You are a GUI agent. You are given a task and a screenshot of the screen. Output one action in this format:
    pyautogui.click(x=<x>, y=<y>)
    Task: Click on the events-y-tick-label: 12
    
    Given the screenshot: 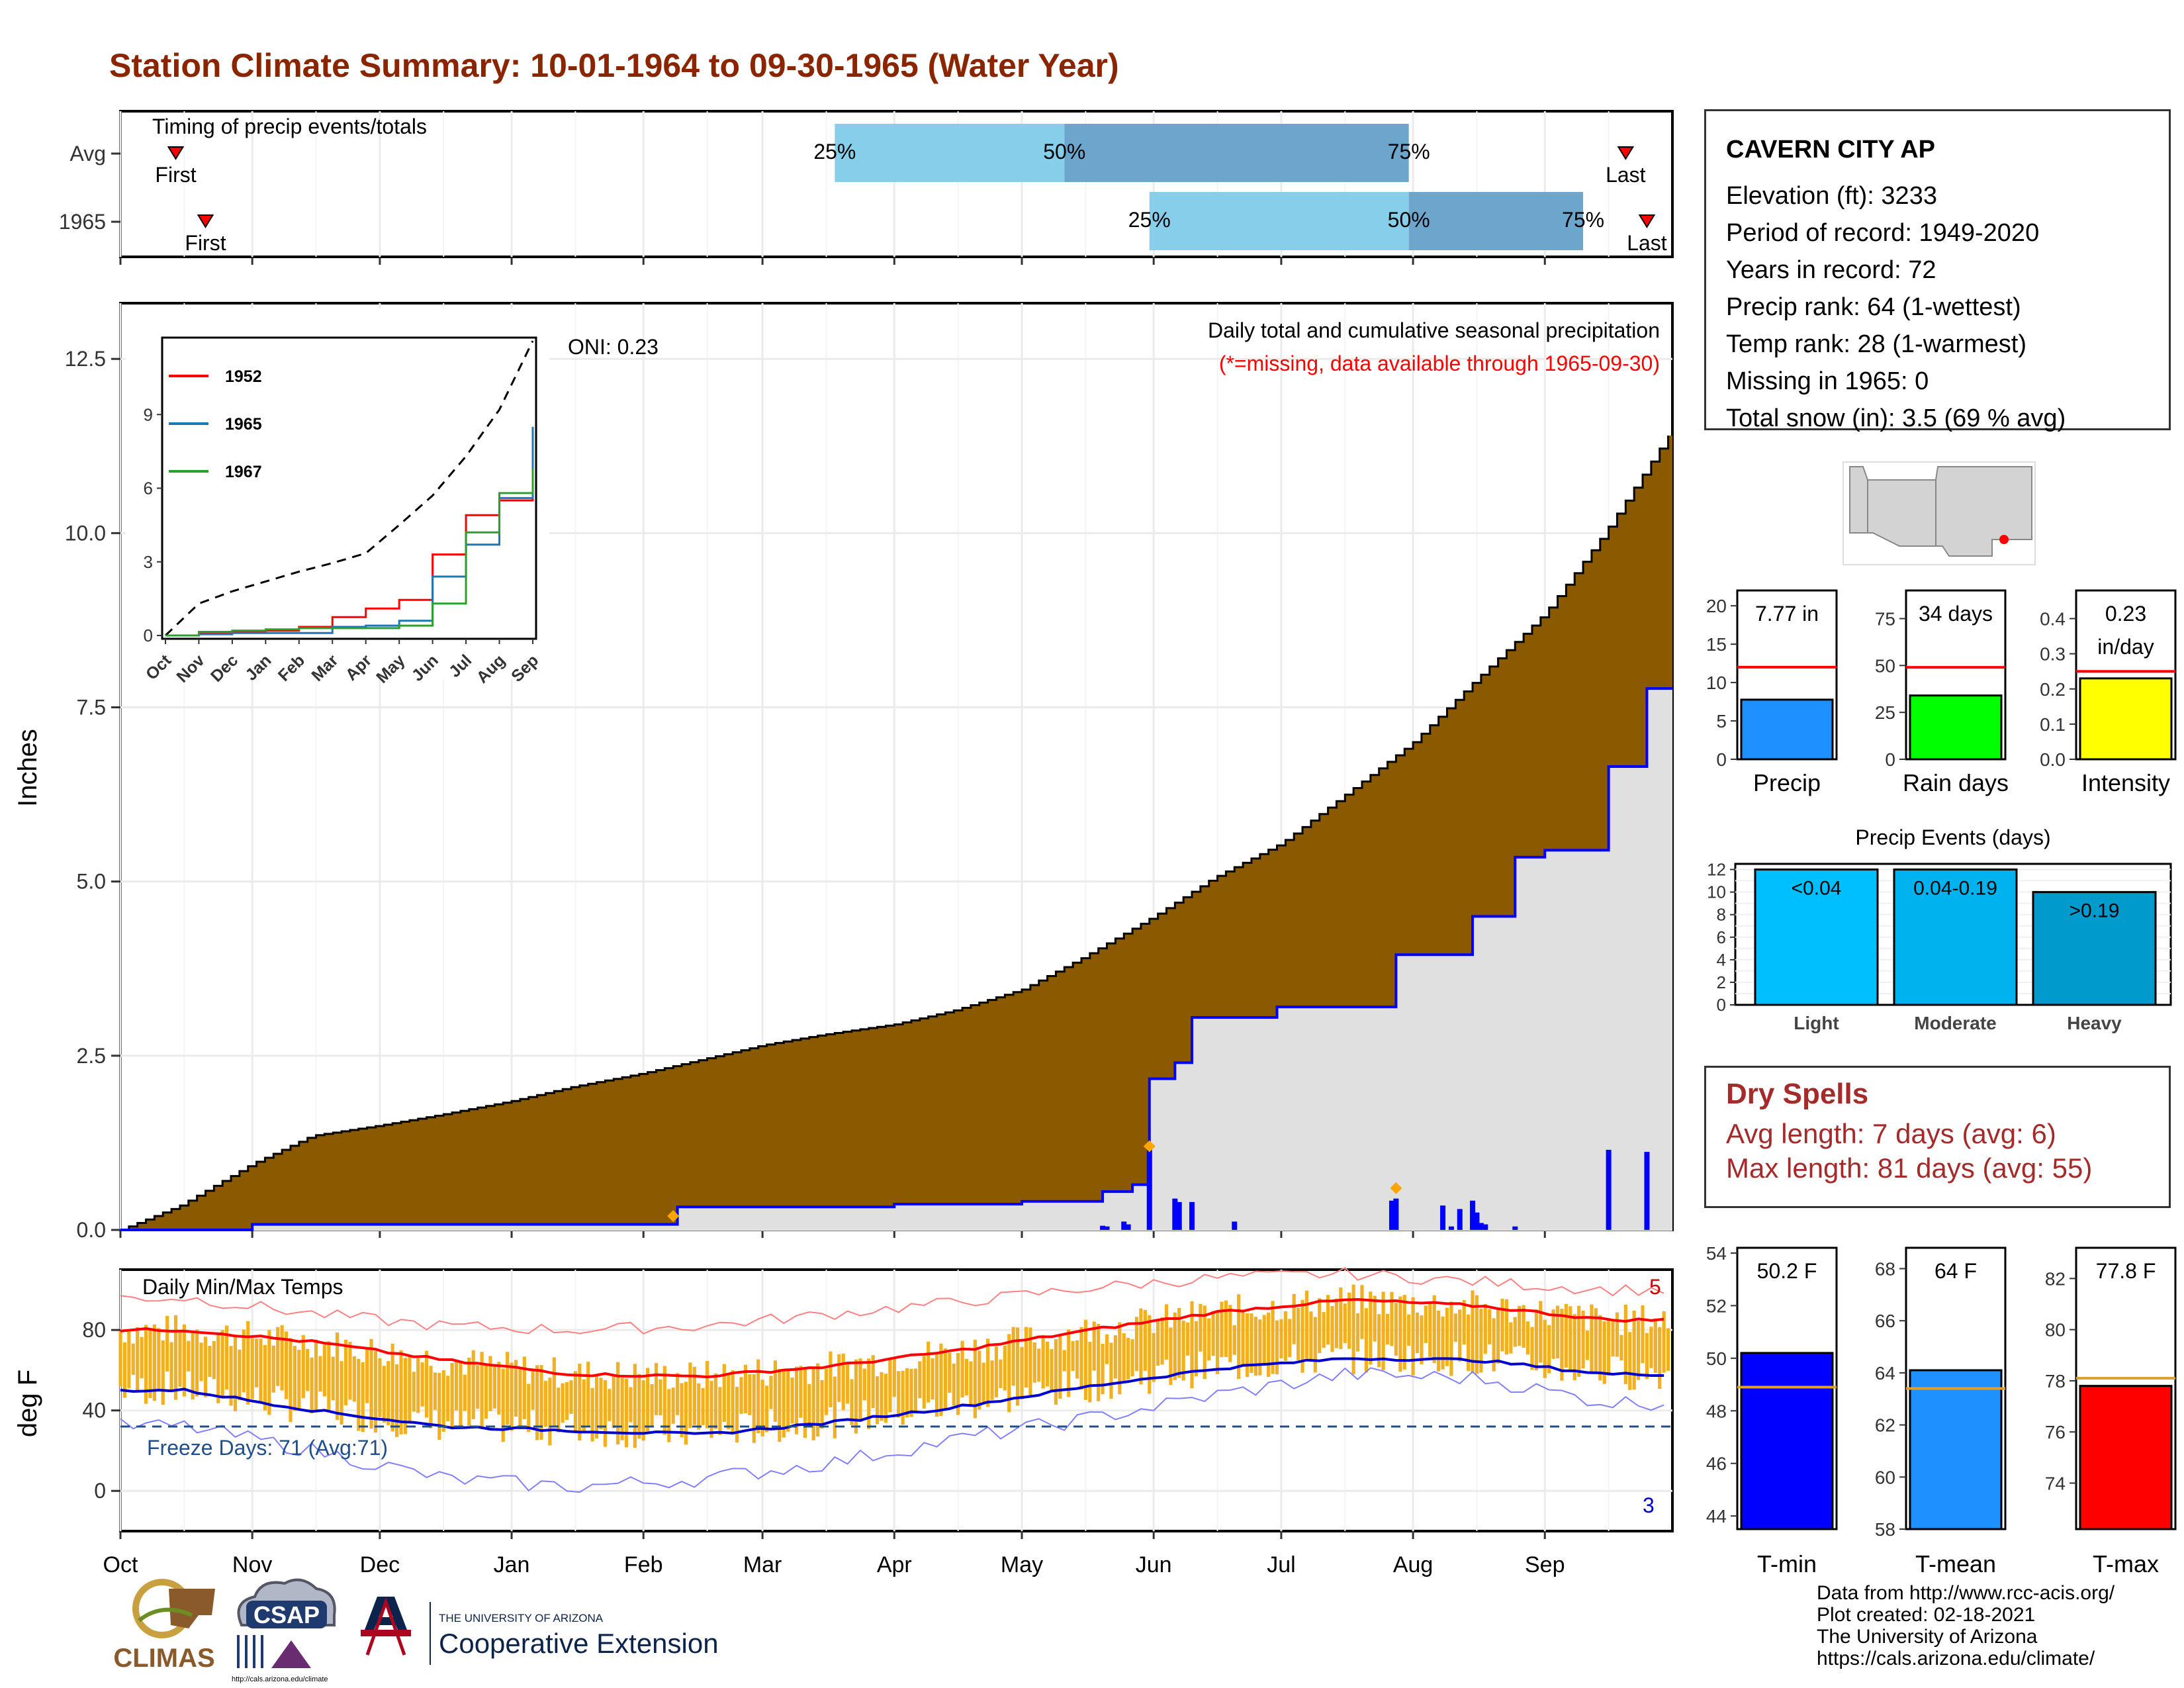 What is the action you would take?
    pyautogui.click(x=1716, y=870)
    